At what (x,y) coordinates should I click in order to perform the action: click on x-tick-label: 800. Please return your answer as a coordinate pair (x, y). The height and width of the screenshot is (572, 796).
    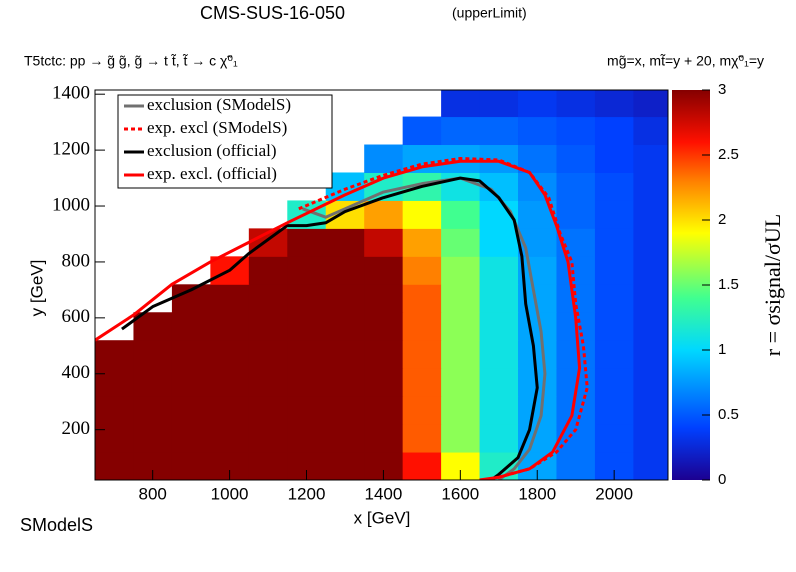
    Looking at the image, I should click on (152, 493).